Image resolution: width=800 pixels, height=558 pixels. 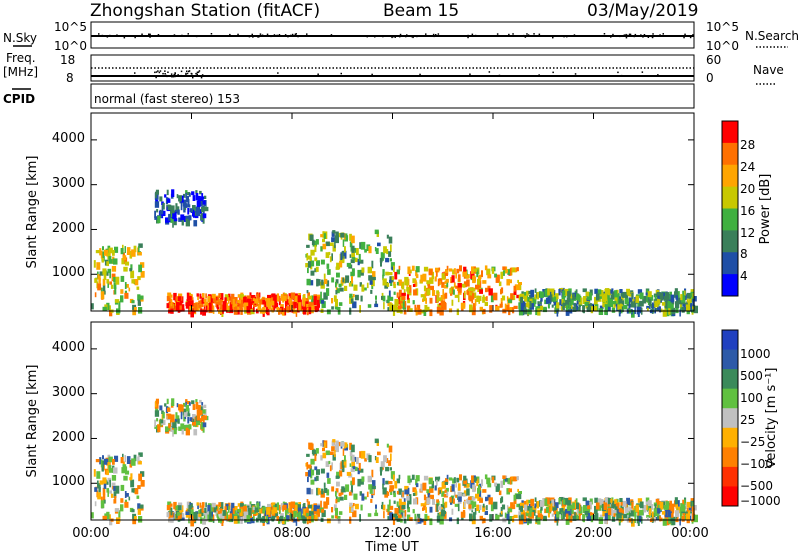 What do you see at coordinates (730, 219) in the screenshot?
I see `power-colorbar-segment` at bounding box center [730, 219].